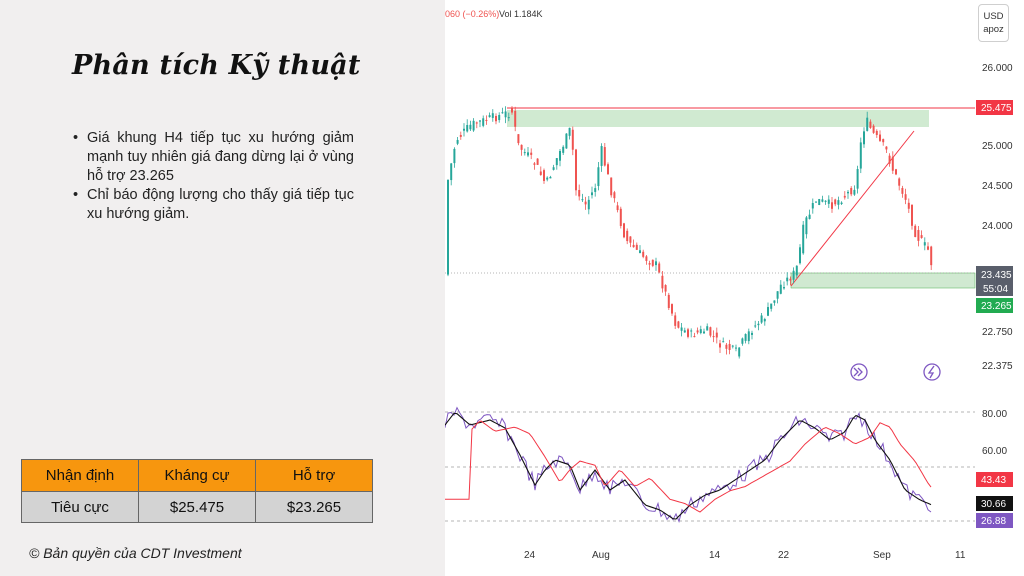 This screenshot has height=576, width=1024. What do you see at coordinates (852, 208) in the screenshot?
I see `trend-line` at bounding box center [852, 208].